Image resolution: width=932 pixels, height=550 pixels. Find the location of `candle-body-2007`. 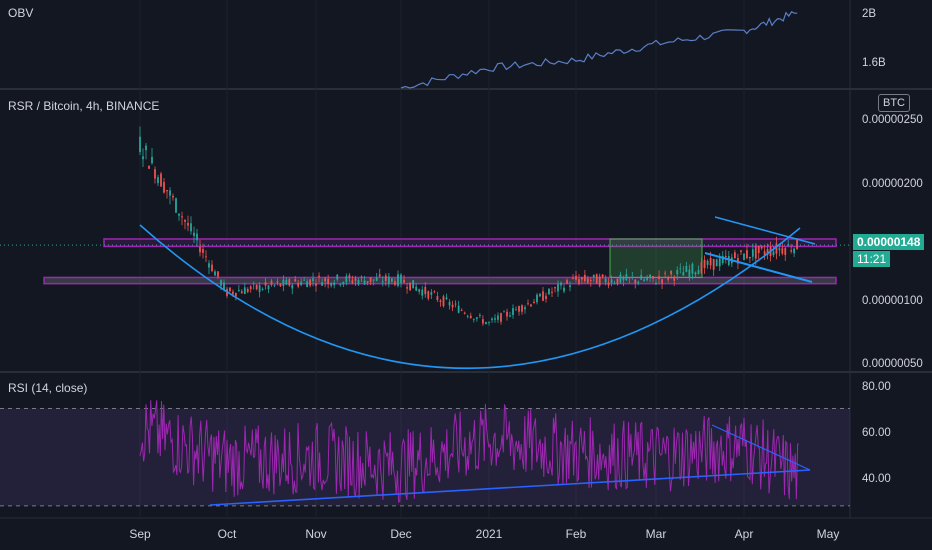

candle-body-2007 is located at coordinates (337, 277).